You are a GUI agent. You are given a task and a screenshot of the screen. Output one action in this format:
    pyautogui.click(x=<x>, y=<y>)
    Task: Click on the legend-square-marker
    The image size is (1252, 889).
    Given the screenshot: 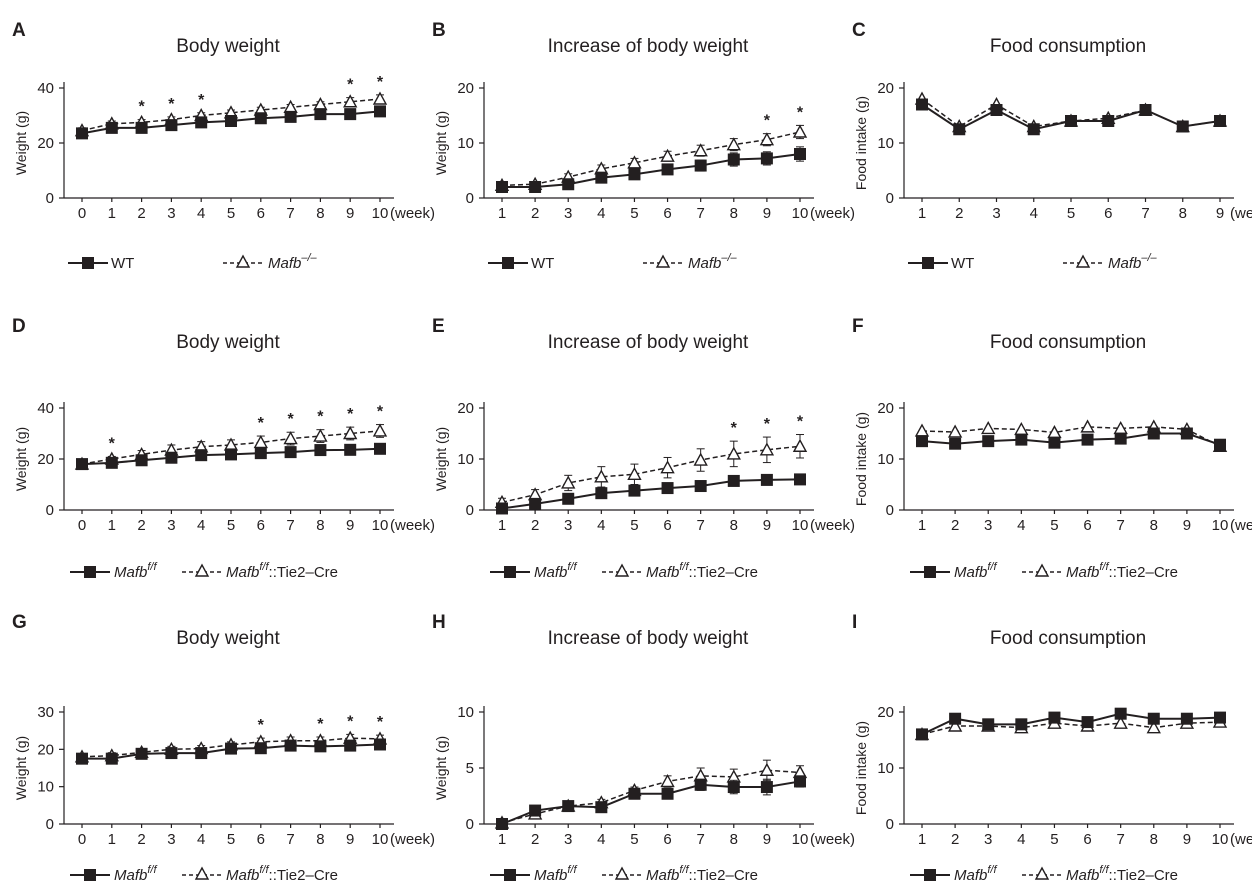 What is the action you would take?
    pyautogui.click(x=930, y=572)
    